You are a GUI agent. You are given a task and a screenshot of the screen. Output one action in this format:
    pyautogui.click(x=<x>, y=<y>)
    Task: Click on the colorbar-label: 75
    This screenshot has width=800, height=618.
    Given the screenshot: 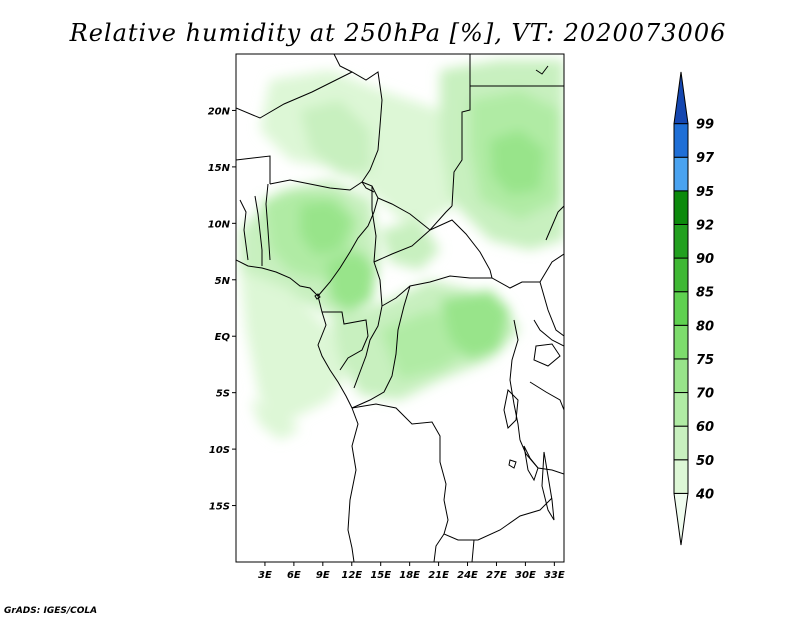 What is the action you would take?
    pyautogui.click(x=705, y=360)
    